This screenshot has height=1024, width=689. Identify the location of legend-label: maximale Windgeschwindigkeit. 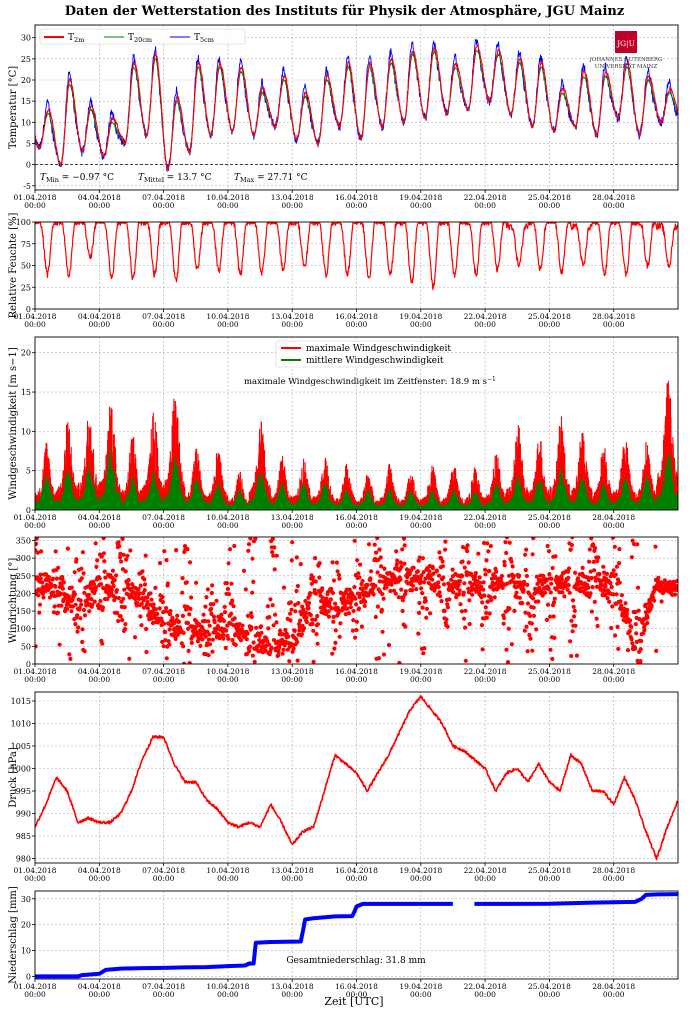
(378, 349).